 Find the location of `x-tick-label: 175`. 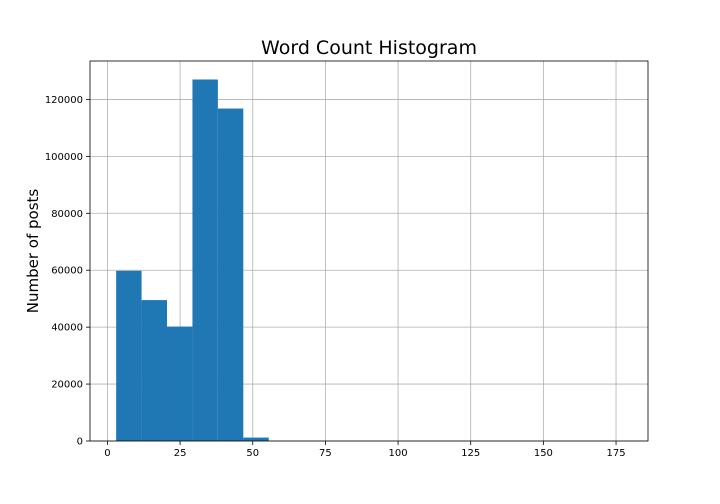

x-tick-label: 175 is located at coordinates (615, 453).